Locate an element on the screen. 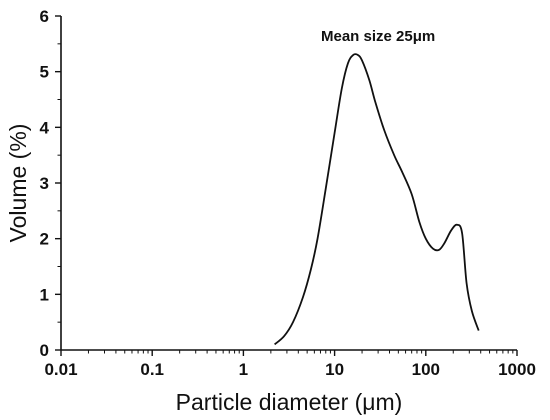  x-tick-label: 1 is located at coordinates (243, 369).